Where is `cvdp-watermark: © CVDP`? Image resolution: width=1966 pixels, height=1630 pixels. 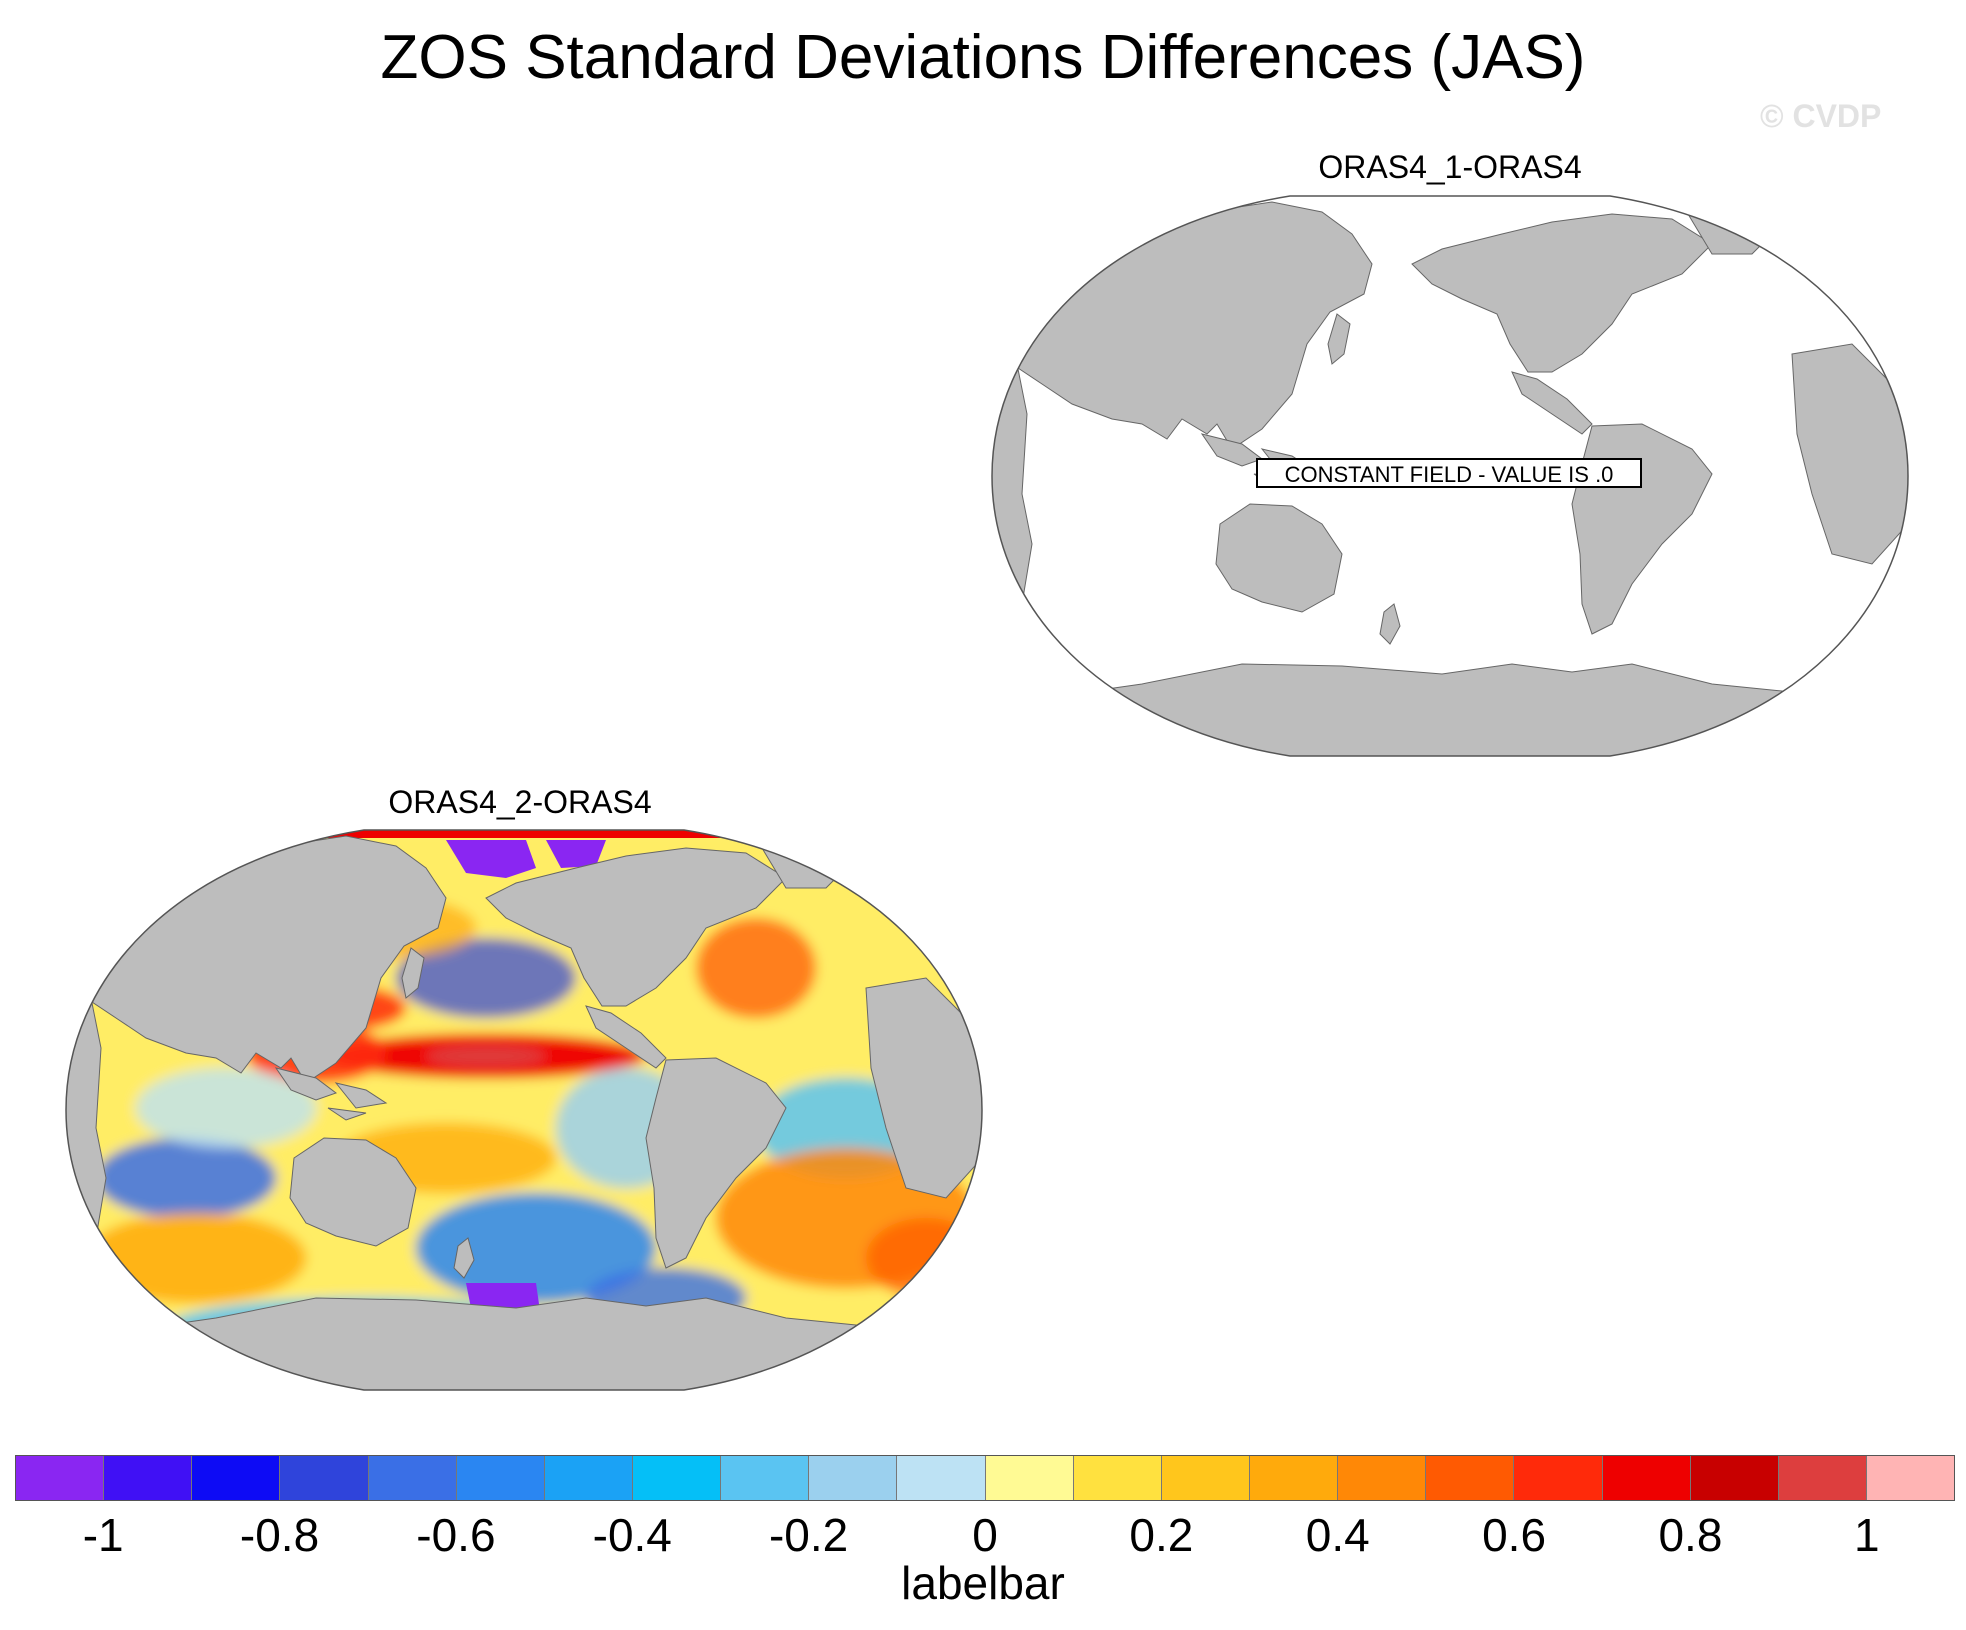
cvdp-watermark: © CVDP is located at coordinates (1821, 116).